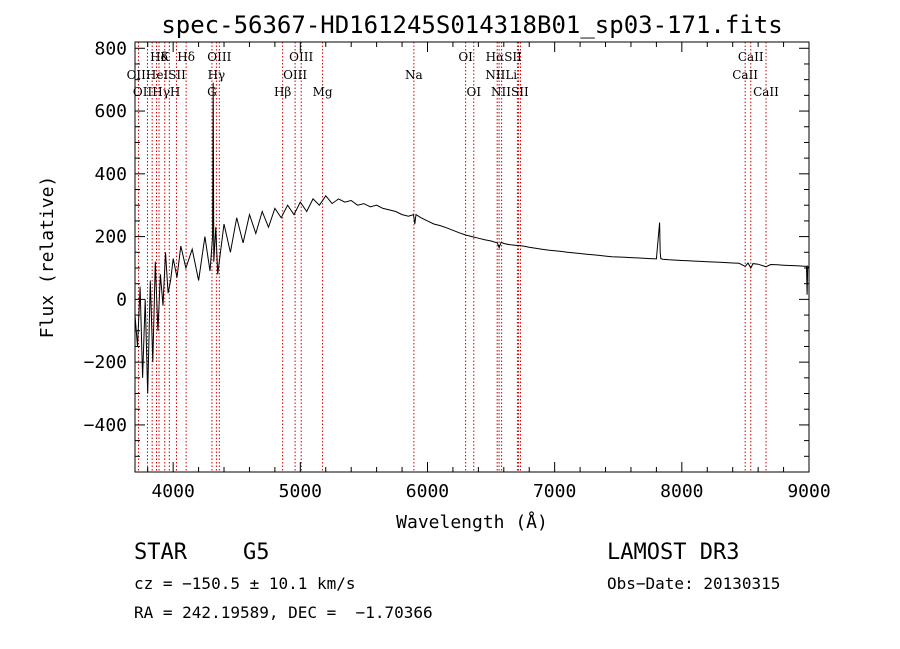 The image size is (900, 649). I want to click on redshift-text: cz = −150.5 ± 10.1 km/s, so click(245, 583).